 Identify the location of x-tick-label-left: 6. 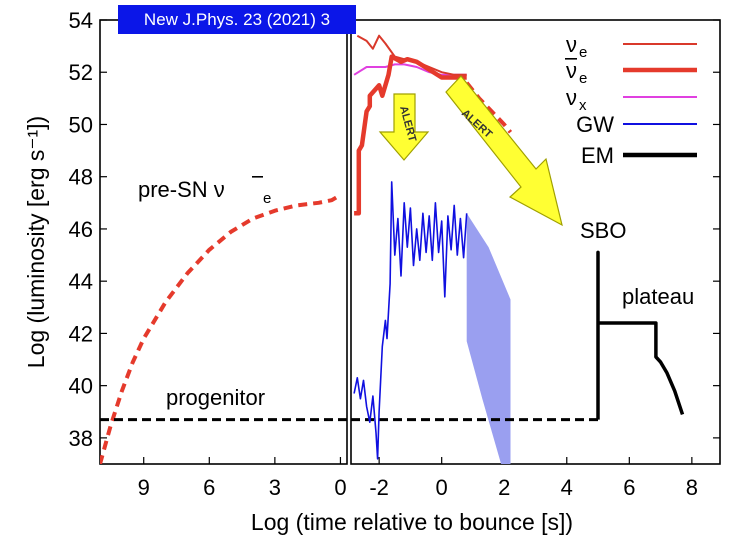
(209, 487).